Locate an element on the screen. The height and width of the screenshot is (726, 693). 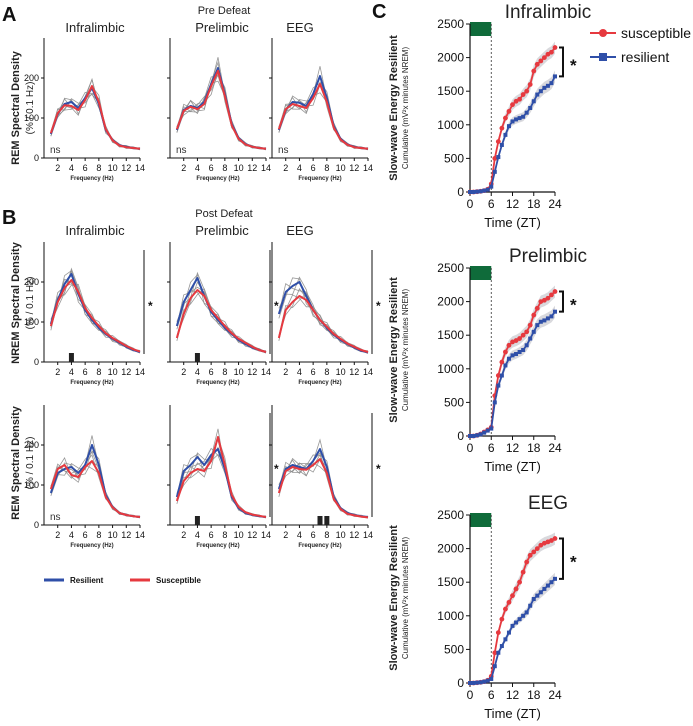
panel-letter-b: B is located at coordinates (9, 218).